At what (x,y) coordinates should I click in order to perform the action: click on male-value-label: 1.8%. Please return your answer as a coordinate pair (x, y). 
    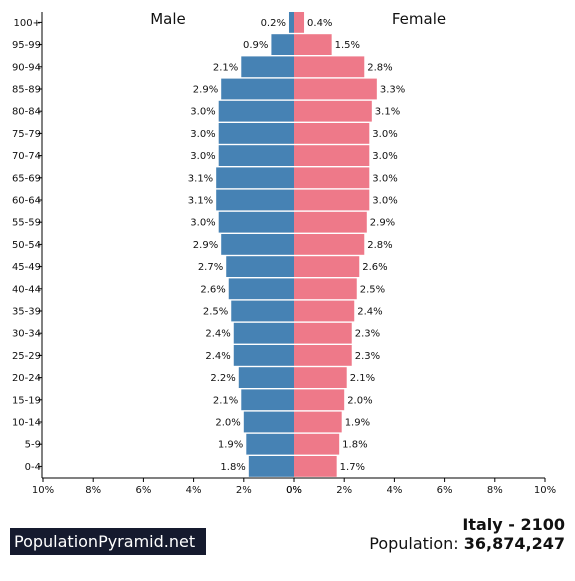
    Looking at the image, I should click on (232, 467).